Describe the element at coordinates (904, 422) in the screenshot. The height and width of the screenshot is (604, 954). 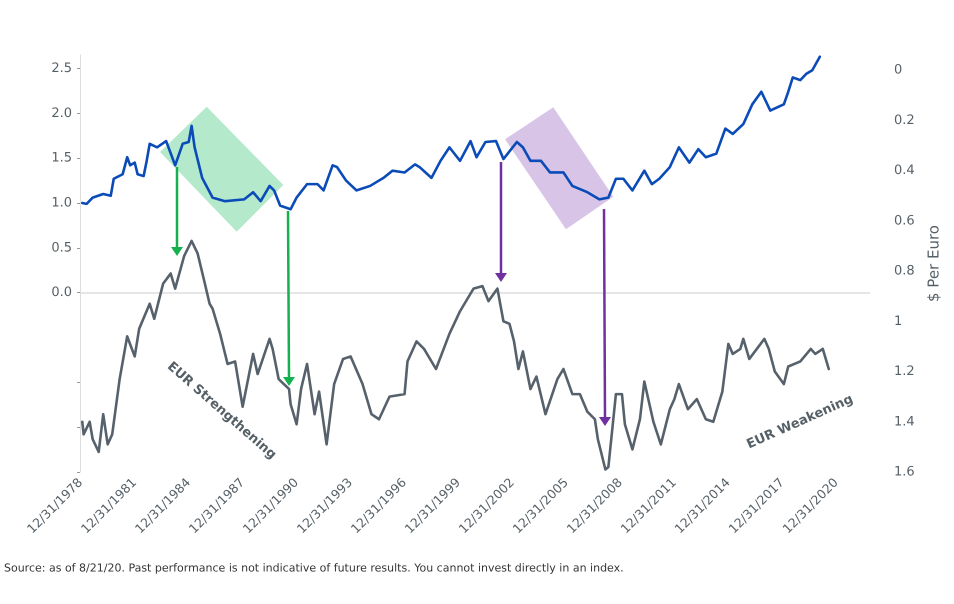
I see `y2-tick-label: 1.4` at that location.